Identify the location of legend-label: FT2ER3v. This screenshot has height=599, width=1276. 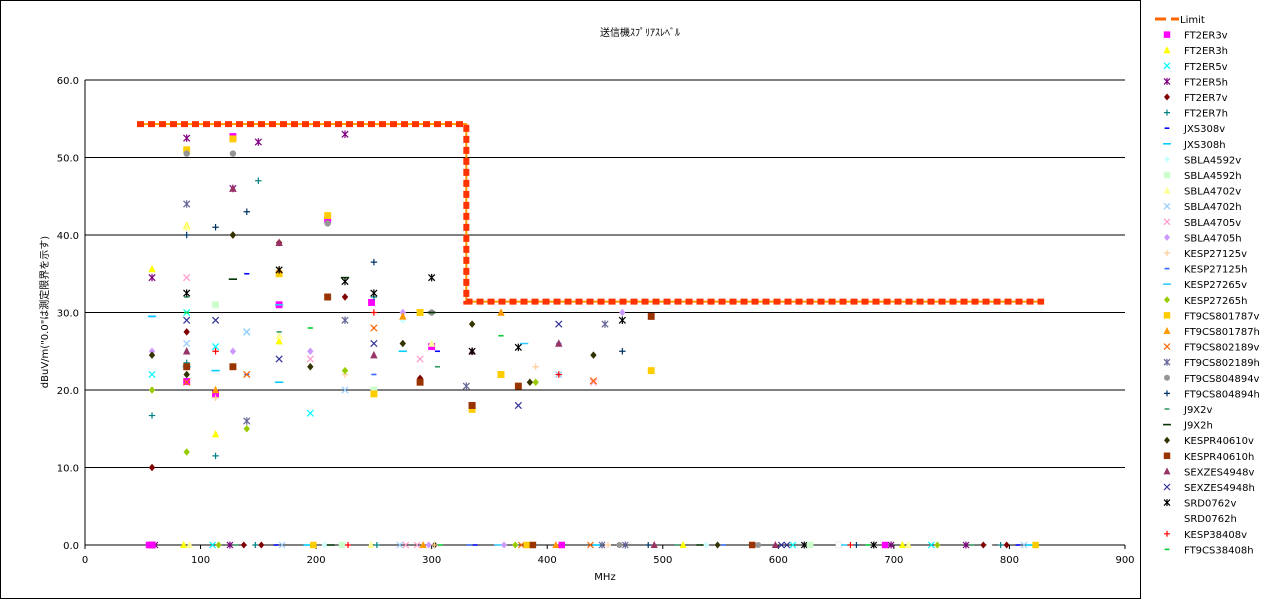
(1206, 36).